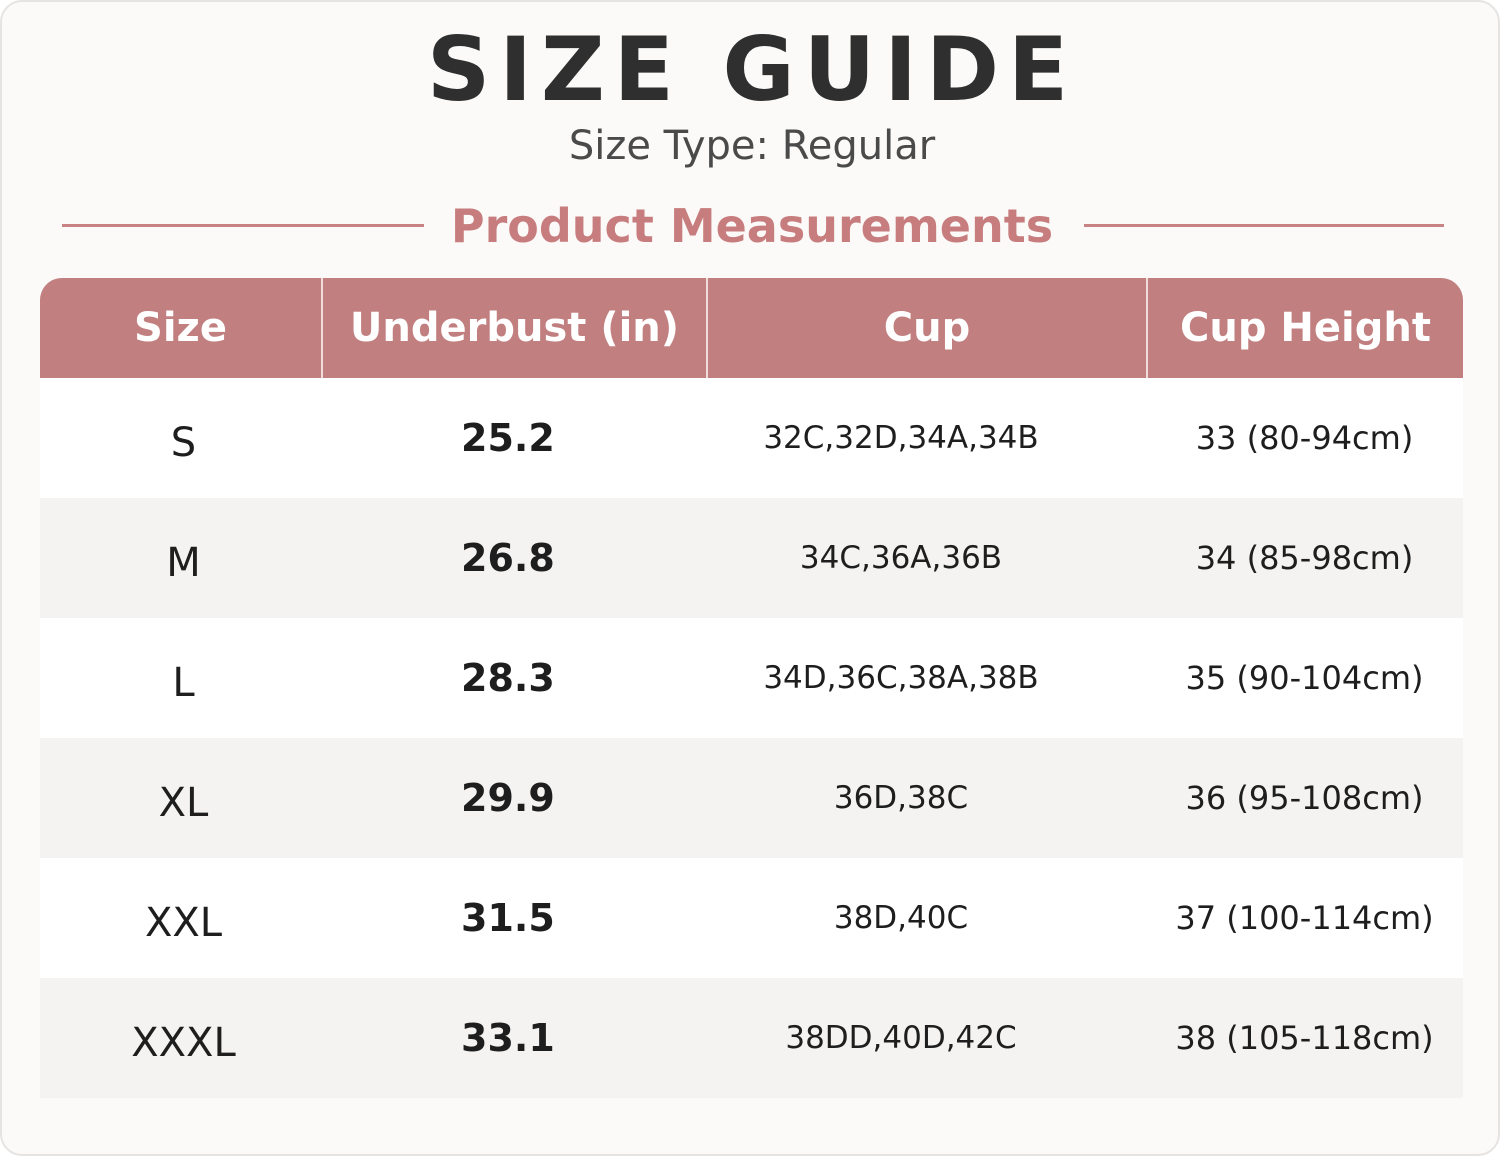 Image resolution: width=1500 pixels, height=1156 pixels. I want to click on cell-cup: 34D,36C,38A,38B, so click(901, 678).